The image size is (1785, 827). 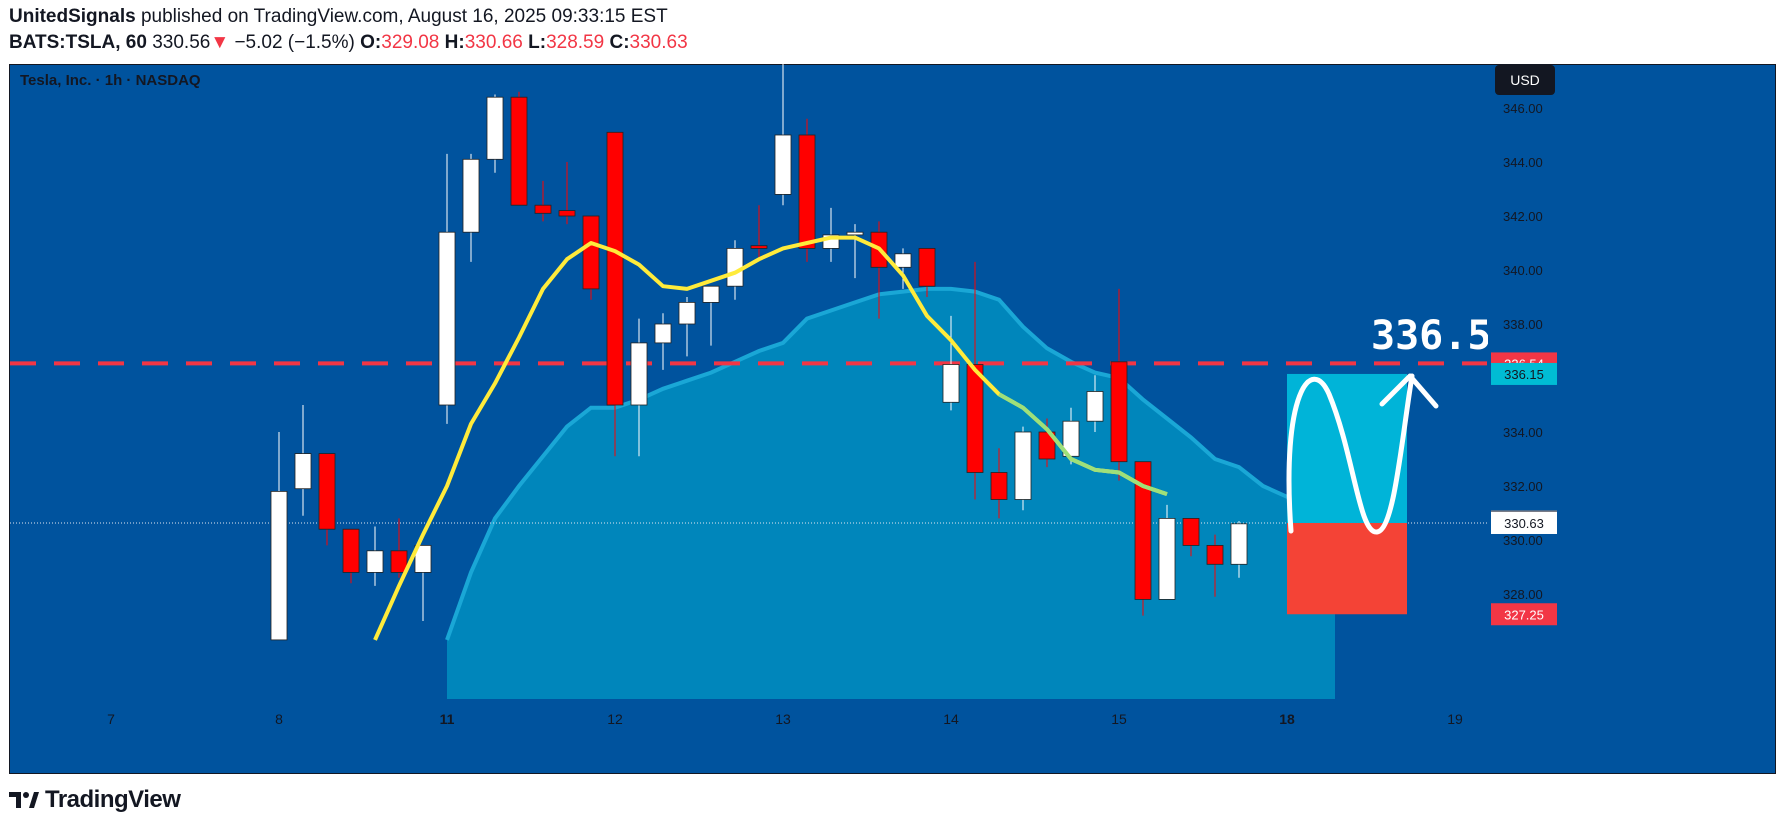 What do you see at coordinates (110, 80) in the screenshot?
I see `chart-legend: Tesla, Inc. · 1h · NASDAQ` at bounding box center [110, 80].